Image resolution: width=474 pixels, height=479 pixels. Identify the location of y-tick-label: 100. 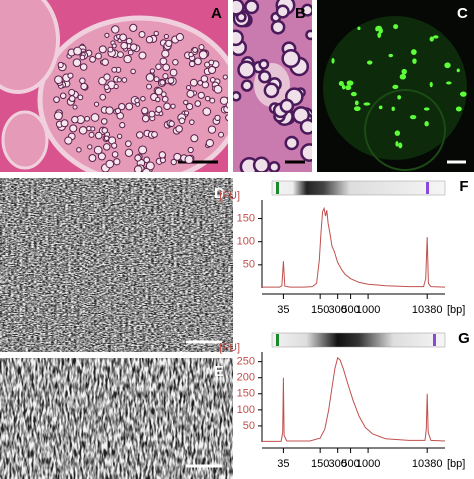
(246, 410).